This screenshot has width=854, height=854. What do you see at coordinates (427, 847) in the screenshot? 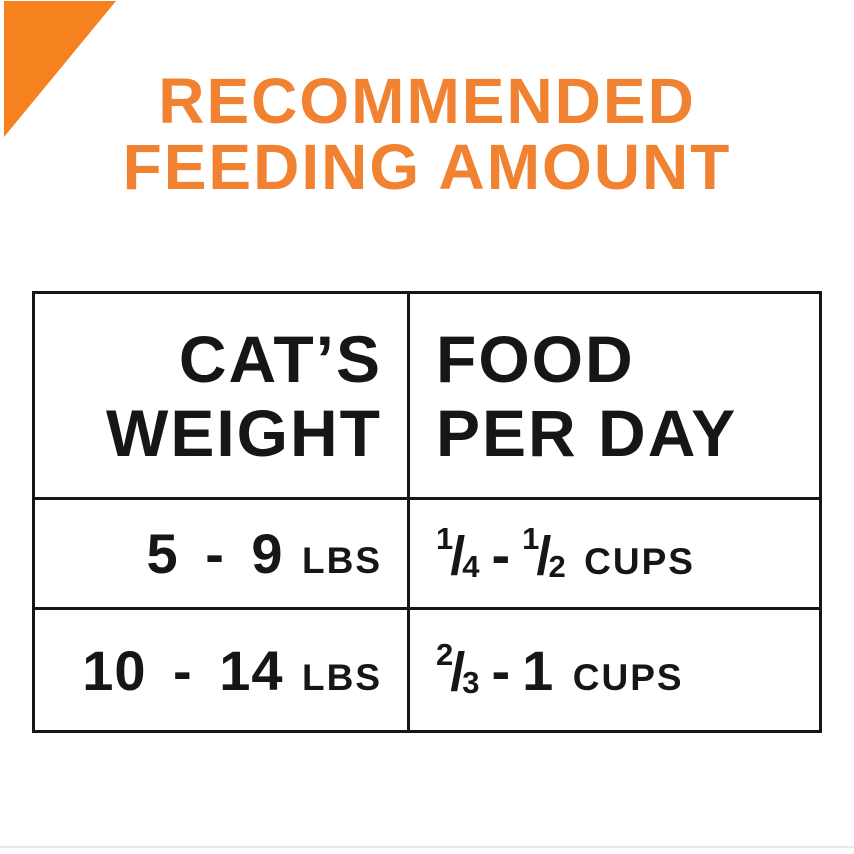
I see `bottom-divider-line` at bounding box center [427, 847].